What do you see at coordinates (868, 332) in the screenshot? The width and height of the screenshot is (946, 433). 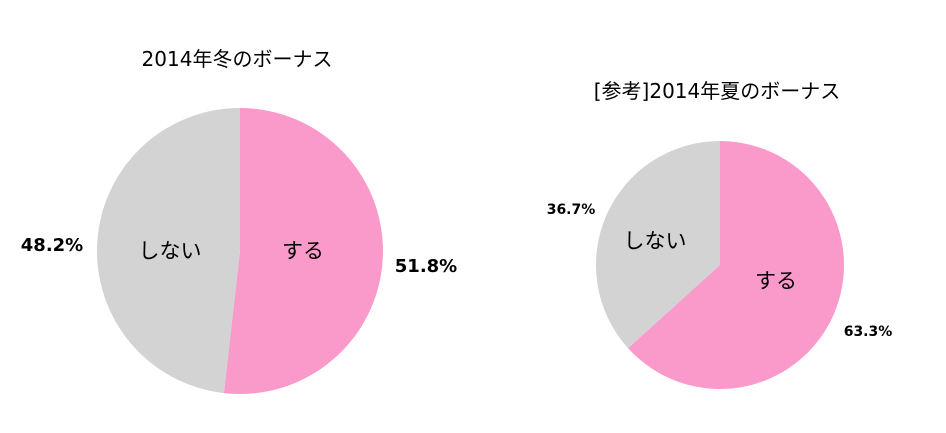 I see `value-label-summer-suru: 63.3%` at bounding box center [868, 332].